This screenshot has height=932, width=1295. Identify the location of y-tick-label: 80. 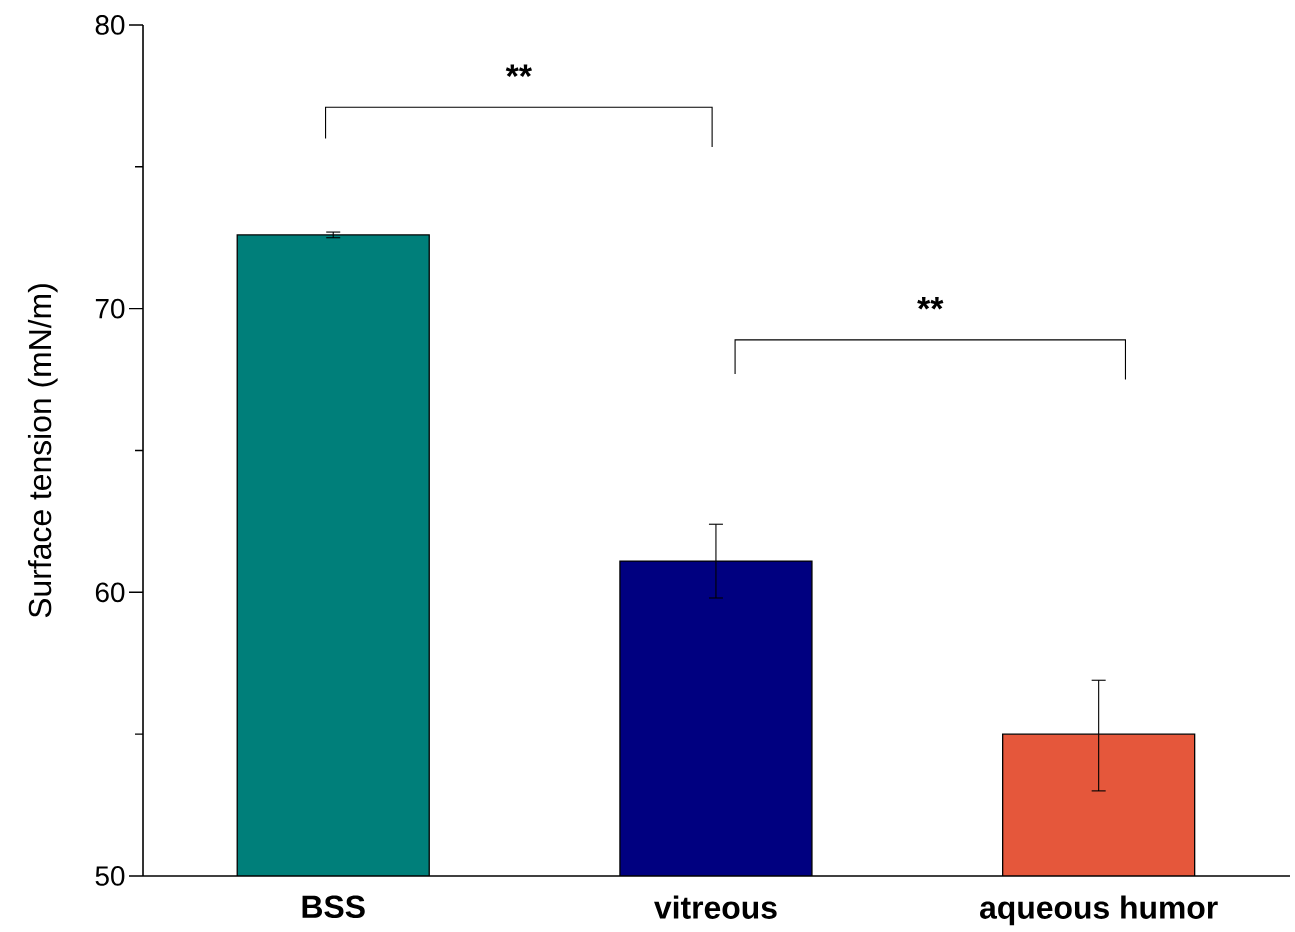
(110, 25).